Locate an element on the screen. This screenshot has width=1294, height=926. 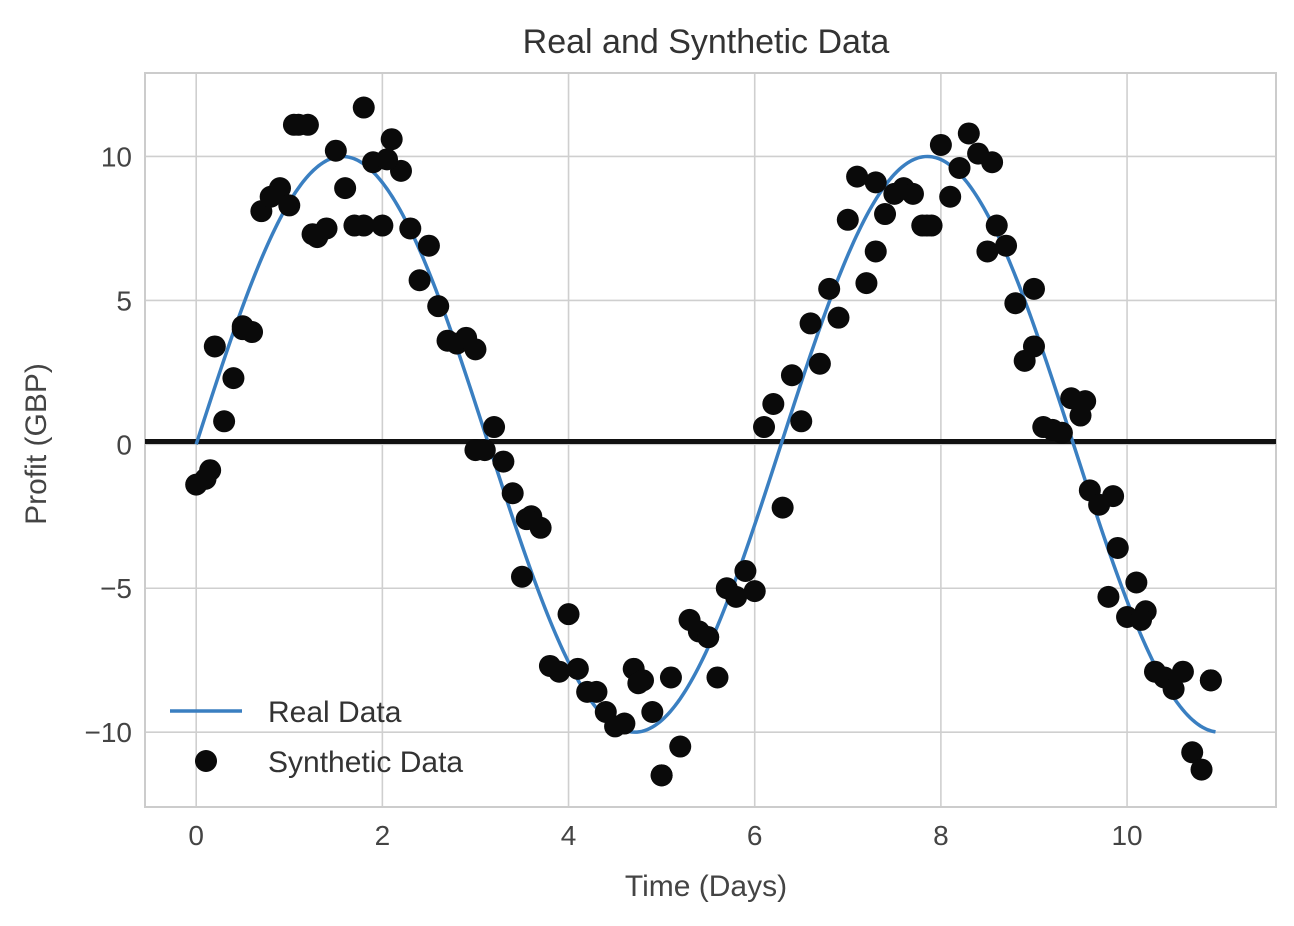
legend-synthetic-data-swatch is located at coordinates (206, 761).